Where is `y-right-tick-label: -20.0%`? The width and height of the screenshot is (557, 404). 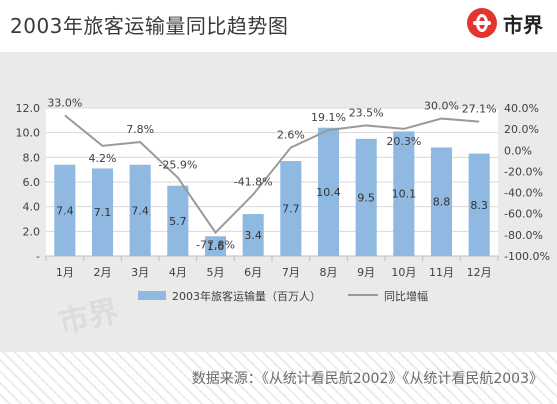
y-right-tick-label: -20.0% is located at coordinates (523, 171).